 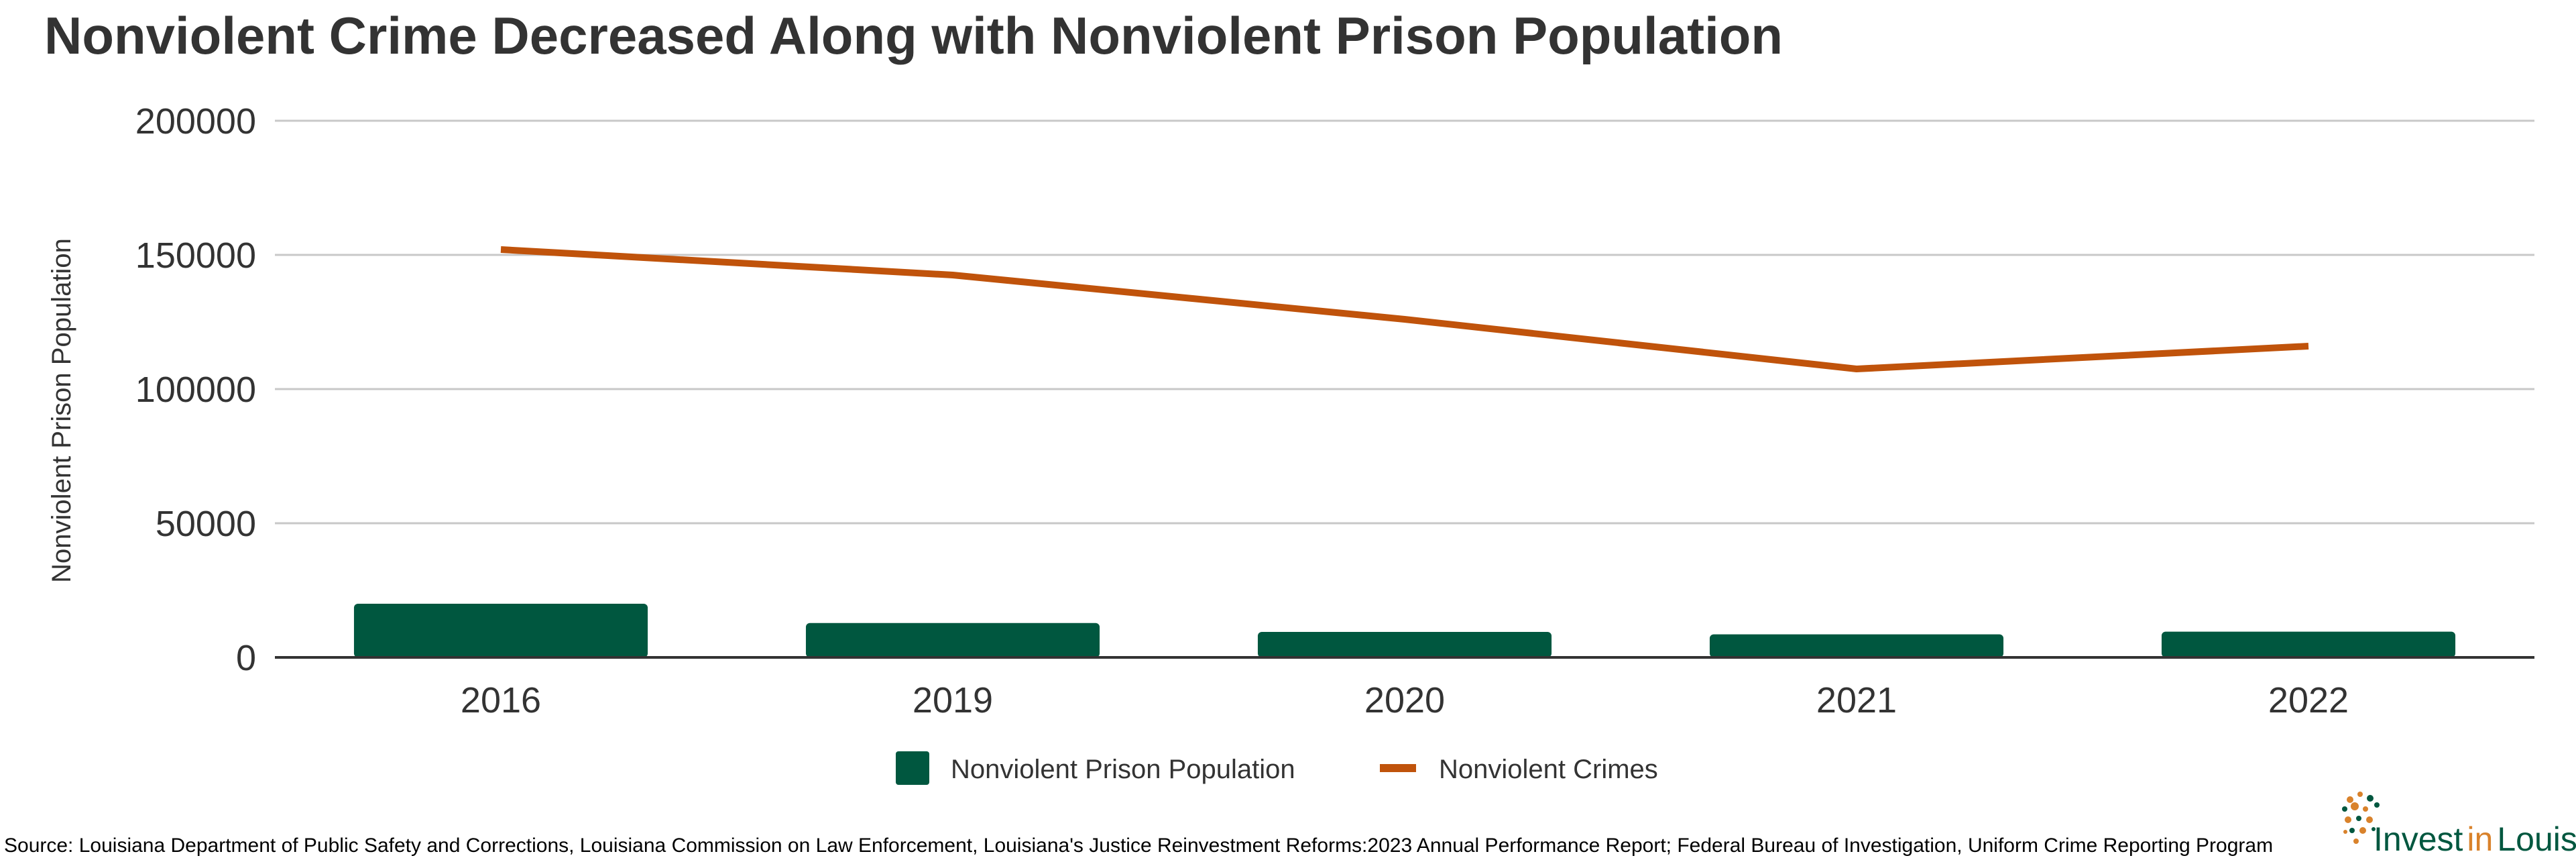 I want to click on crimes-line, so click(x=1404, y=309).